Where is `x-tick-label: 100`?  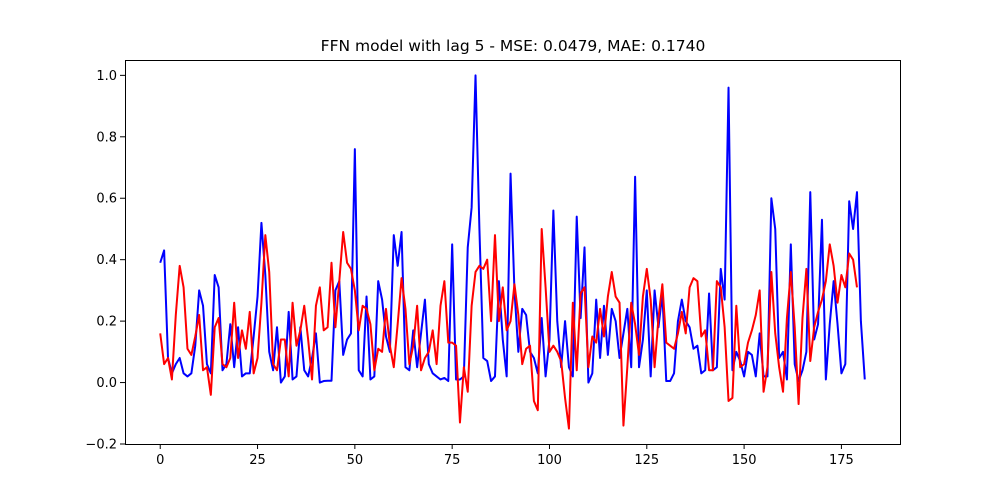
x-tick-label: 100 is located at coordinates (549, 460).